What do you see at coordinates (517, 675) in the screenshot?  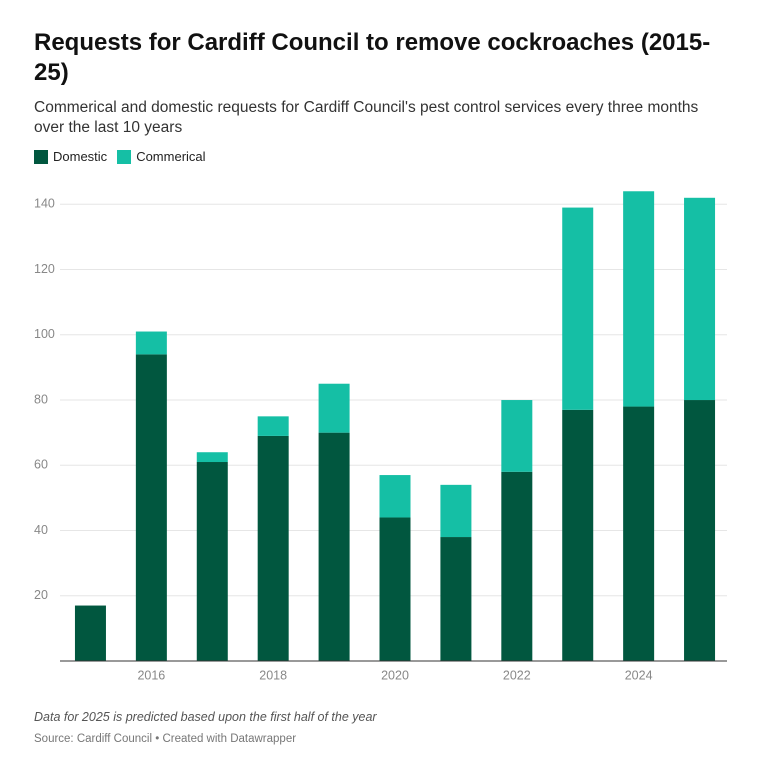 I see `x-tick-label: 2022` at bounding box center [517, 675].